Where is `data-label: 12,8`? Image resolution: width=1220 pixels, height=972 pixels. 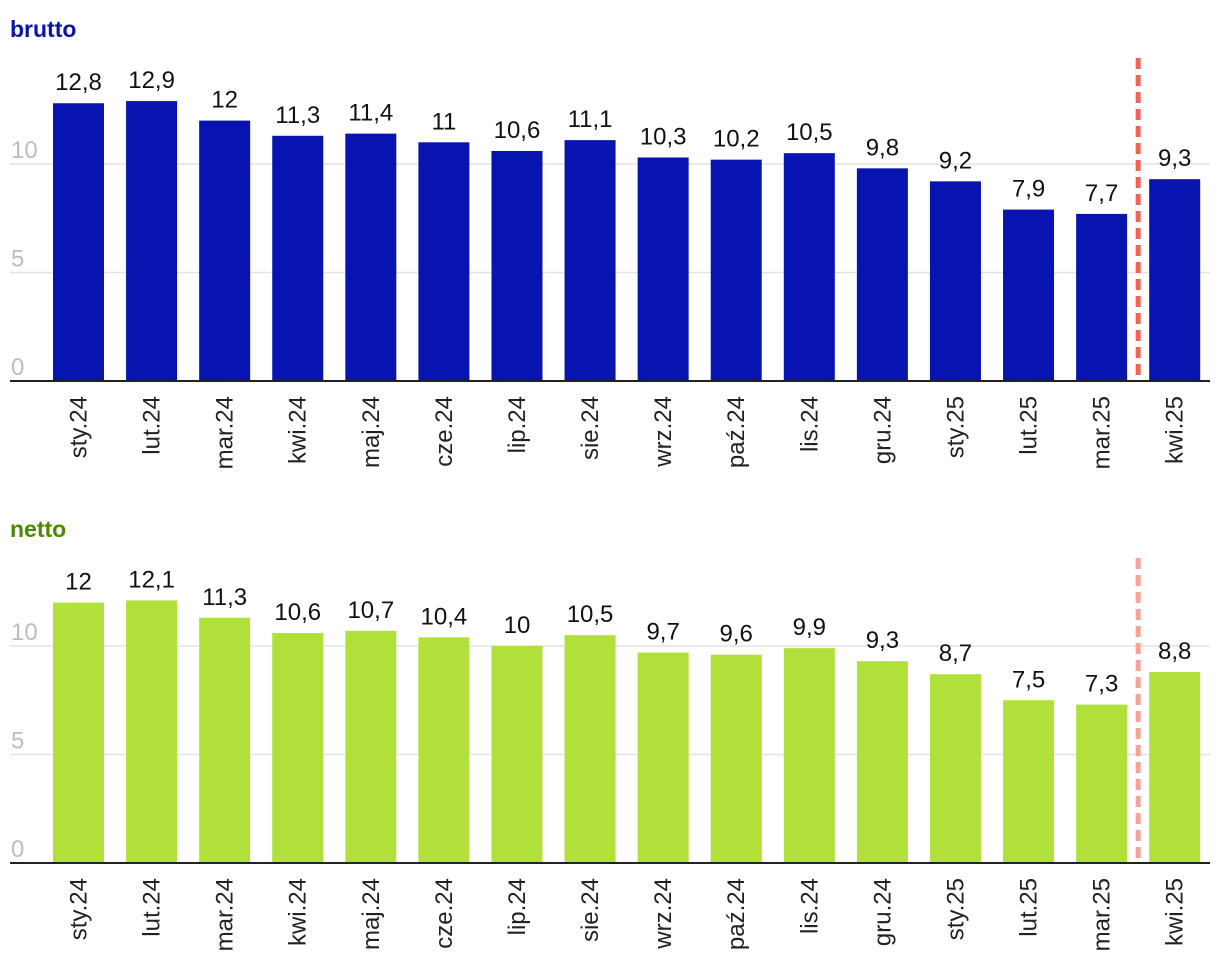
data-label: 12,8 is located at coordinates (78, 82).